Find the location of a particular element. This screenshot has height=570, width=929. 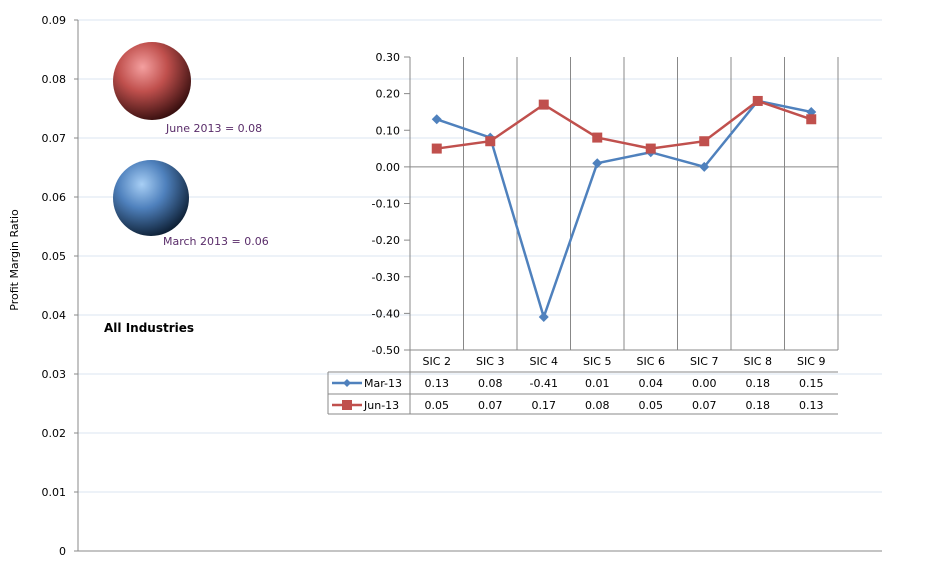

category-label: SIC 9 is located at coordinates (811, 361).